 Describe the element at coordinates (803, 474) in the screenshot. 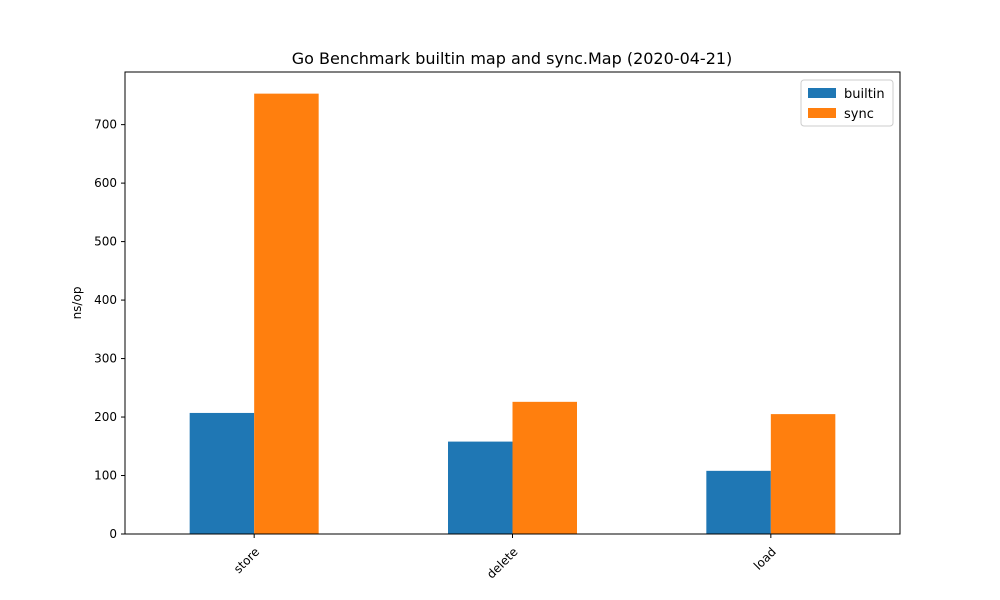

I see `bar-sync-load` at that location.